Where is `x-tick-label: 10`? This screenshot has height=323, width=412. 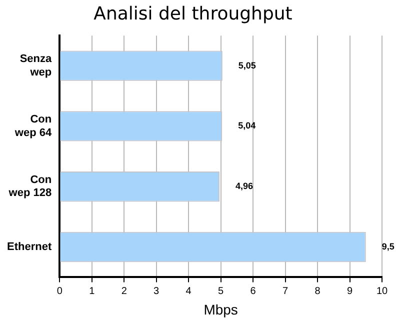
x-tick-label: 10 is located at coordinates (382, 291).